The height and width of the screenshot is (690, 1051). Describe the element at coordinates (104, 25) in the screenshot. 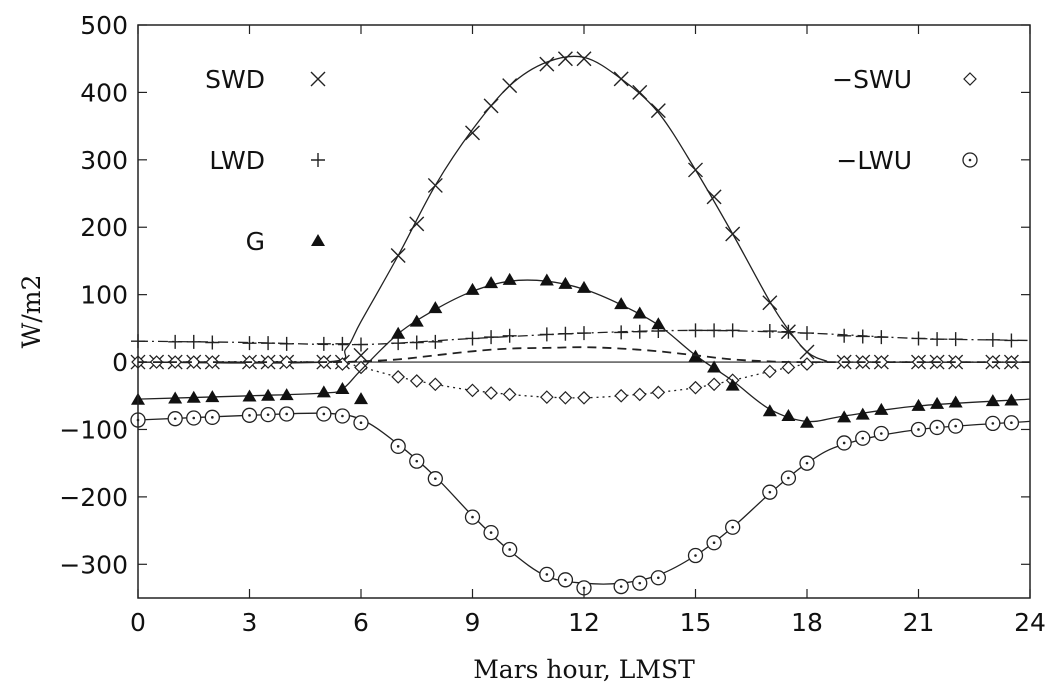

I see `y-tick-label: 500` at that location.